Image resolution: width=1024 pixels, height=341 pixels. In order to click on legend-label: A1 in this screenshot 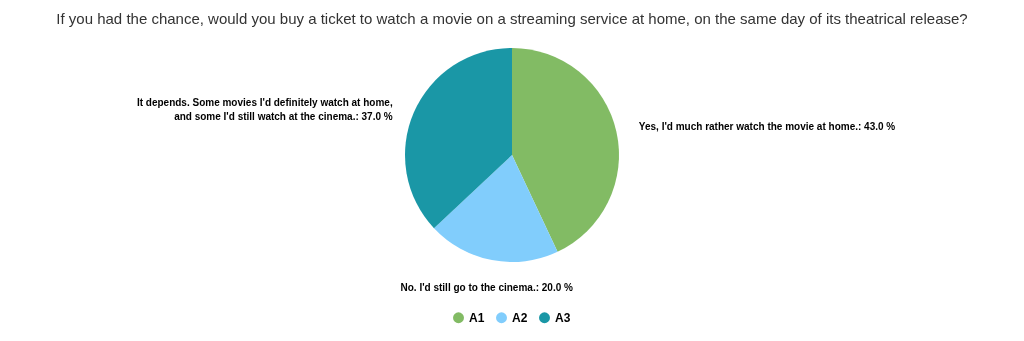, I will do `click(477, 317)`.